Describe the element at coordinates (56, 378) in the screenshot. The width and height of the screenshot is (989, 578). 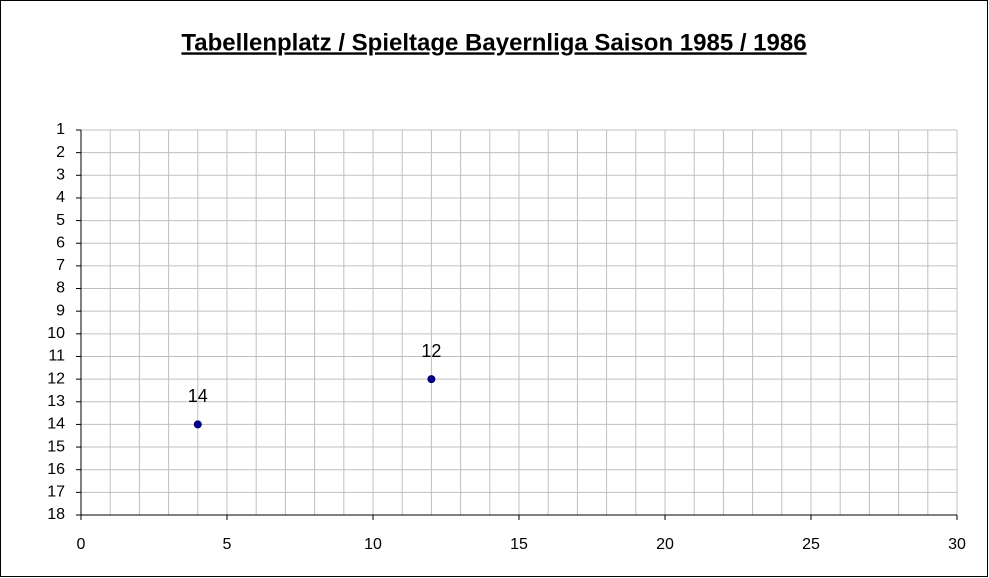
I see `y-tick-label: 12` at that location.